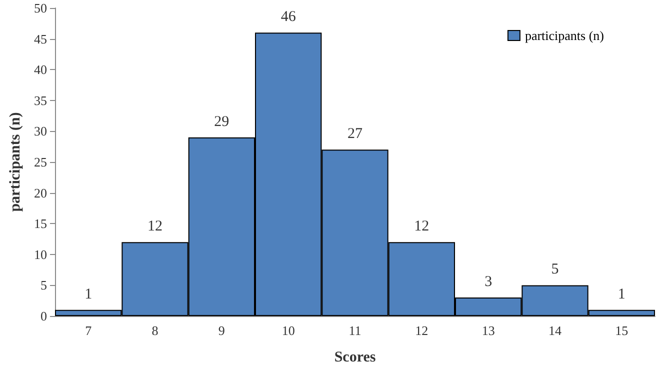 This screenshot has height=376, width=669. Describe the element at coordinates (155, 330) in the screenshot. I see `x-tick-label: 8` at that location.